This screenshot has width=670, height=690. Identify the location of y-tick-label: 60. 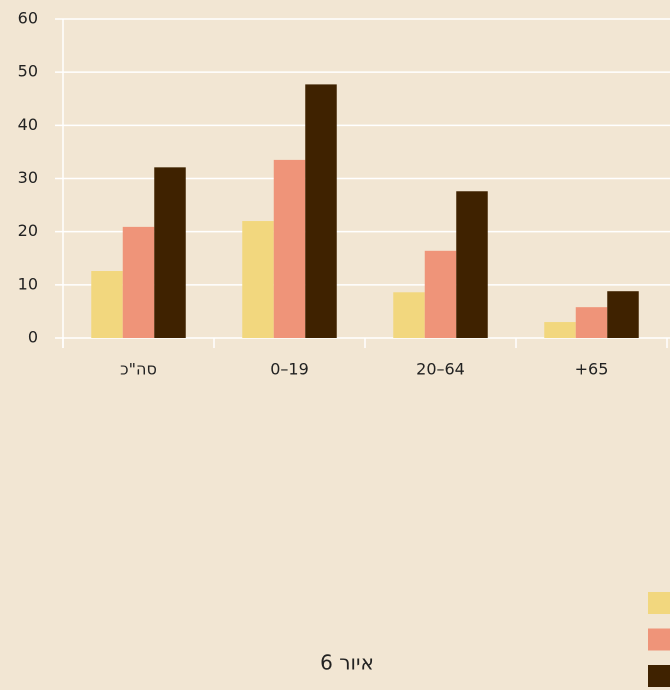
(28, 18).